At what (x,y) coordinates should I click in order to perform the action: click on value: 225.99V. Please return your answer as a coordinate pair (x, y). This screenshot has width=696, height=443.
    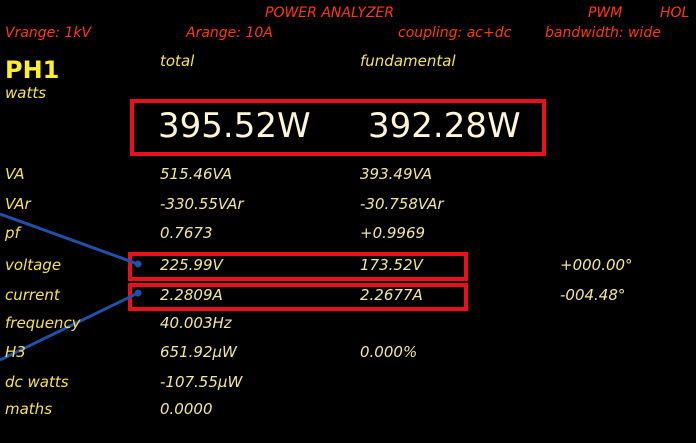
    Looking at the image, I should click on (191, 265).